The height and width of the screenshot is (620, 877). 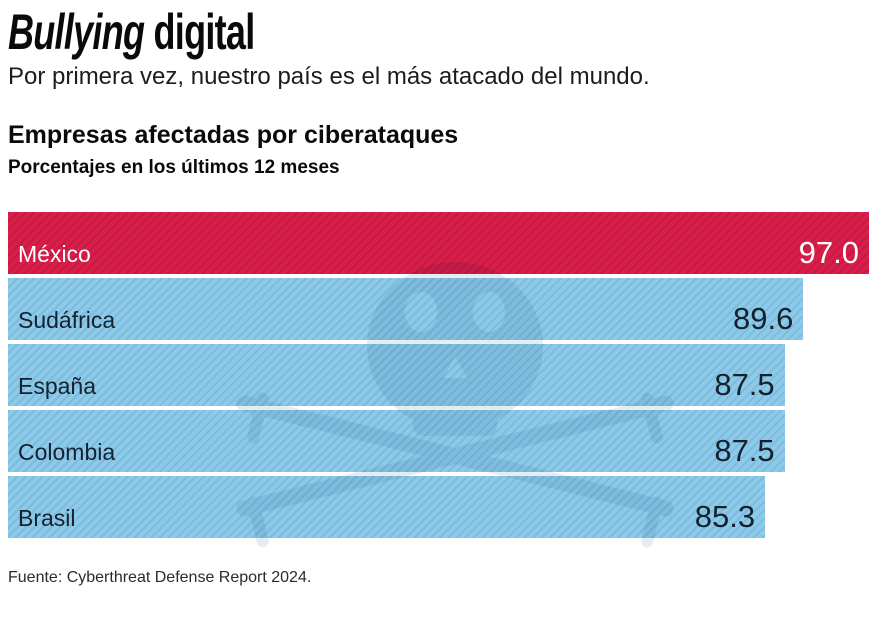 What do you see at coordinates (233, 135) in the screenshot?
I see `chart-title: Empresas afectadas por ciberataques` at bounding box center [233, 135].